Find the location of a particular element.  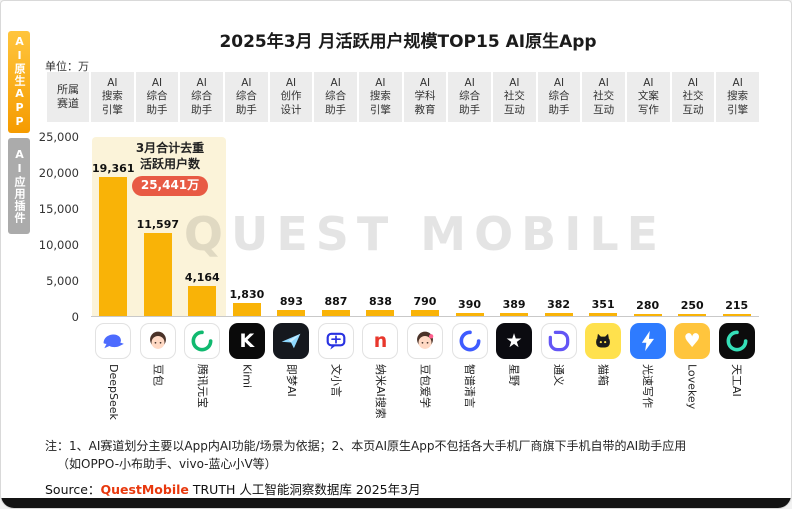

source-prefix: Source： is located at coordinates (73, 489).